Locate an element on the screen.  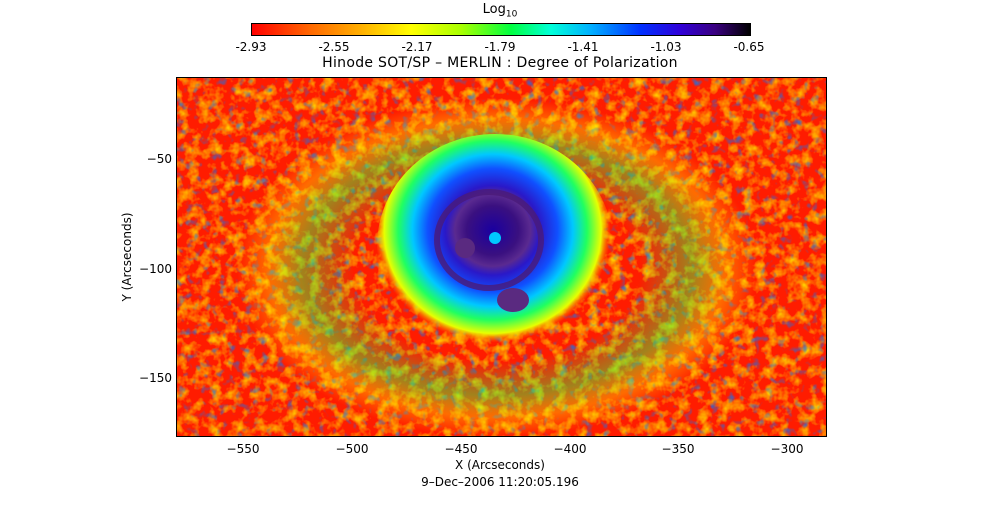
y-axis-label: Y (Arcseconds) is located at coordinates (127, 257).